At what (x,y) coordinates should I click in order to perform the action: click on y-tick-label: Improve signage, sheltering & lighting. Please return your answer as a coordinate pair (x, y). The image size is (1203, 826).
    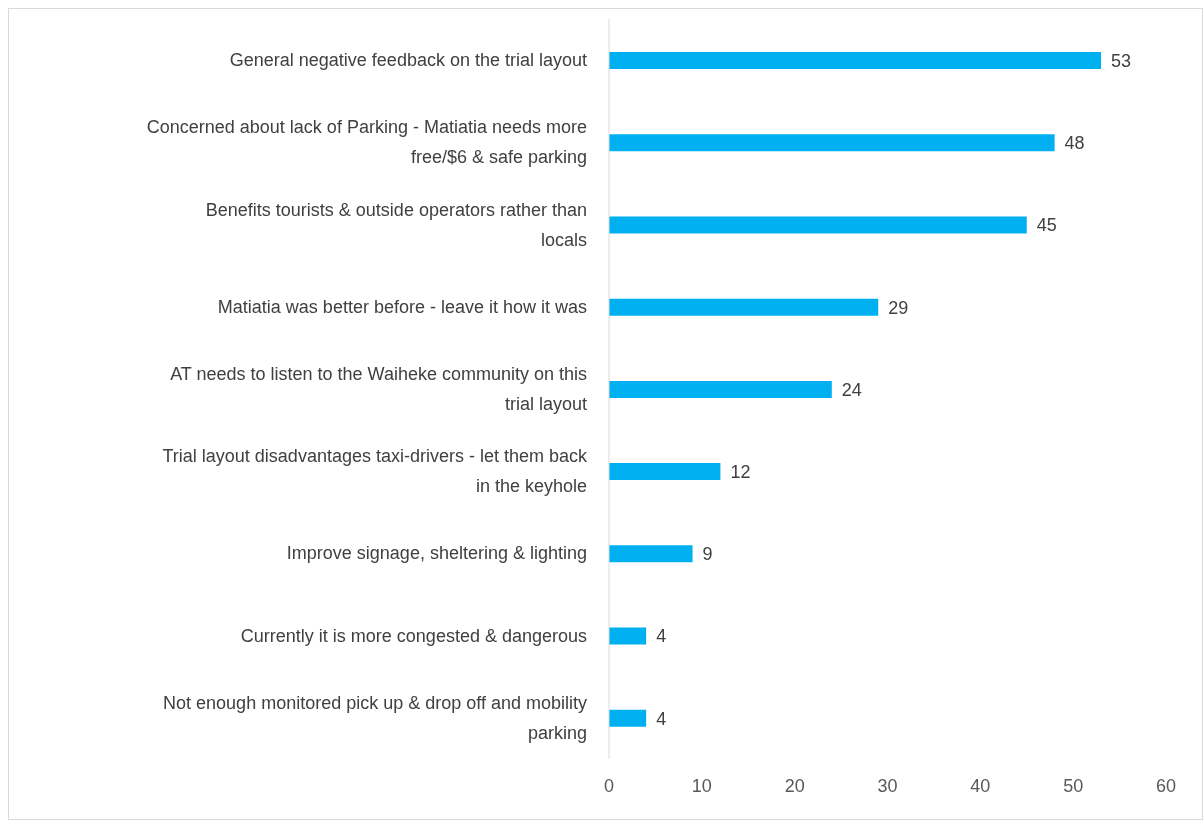
    Looking at the image, I should click on (436, 553).